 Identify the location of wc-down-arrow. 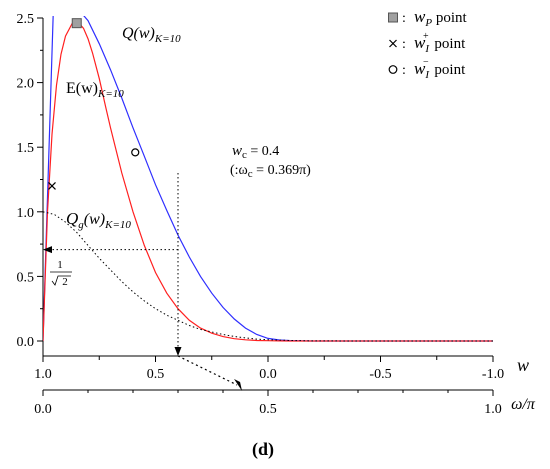
(178, 351).